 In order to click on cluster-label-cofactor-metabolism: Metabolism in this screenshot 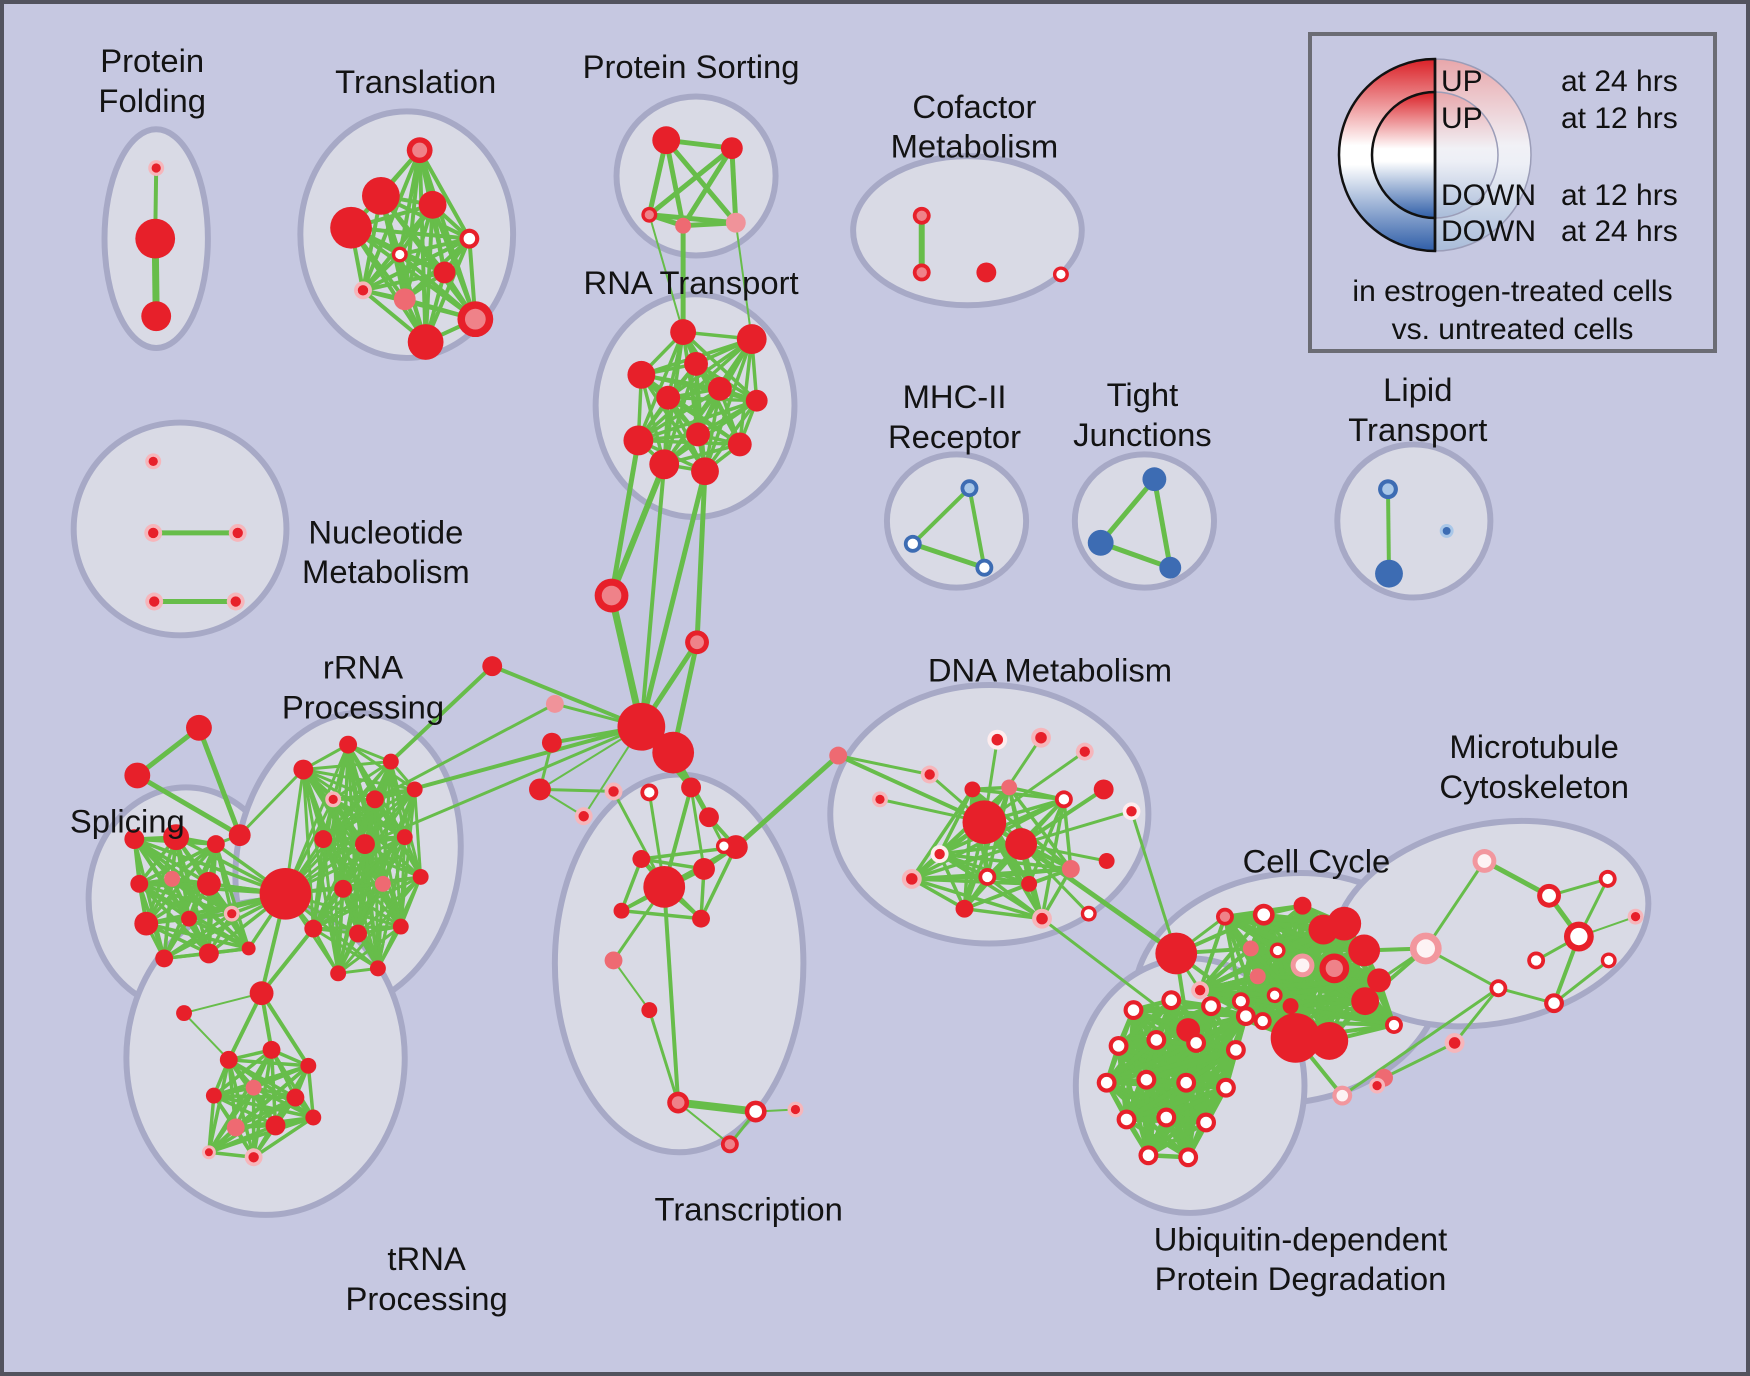, I will do `click(975, 146)`.